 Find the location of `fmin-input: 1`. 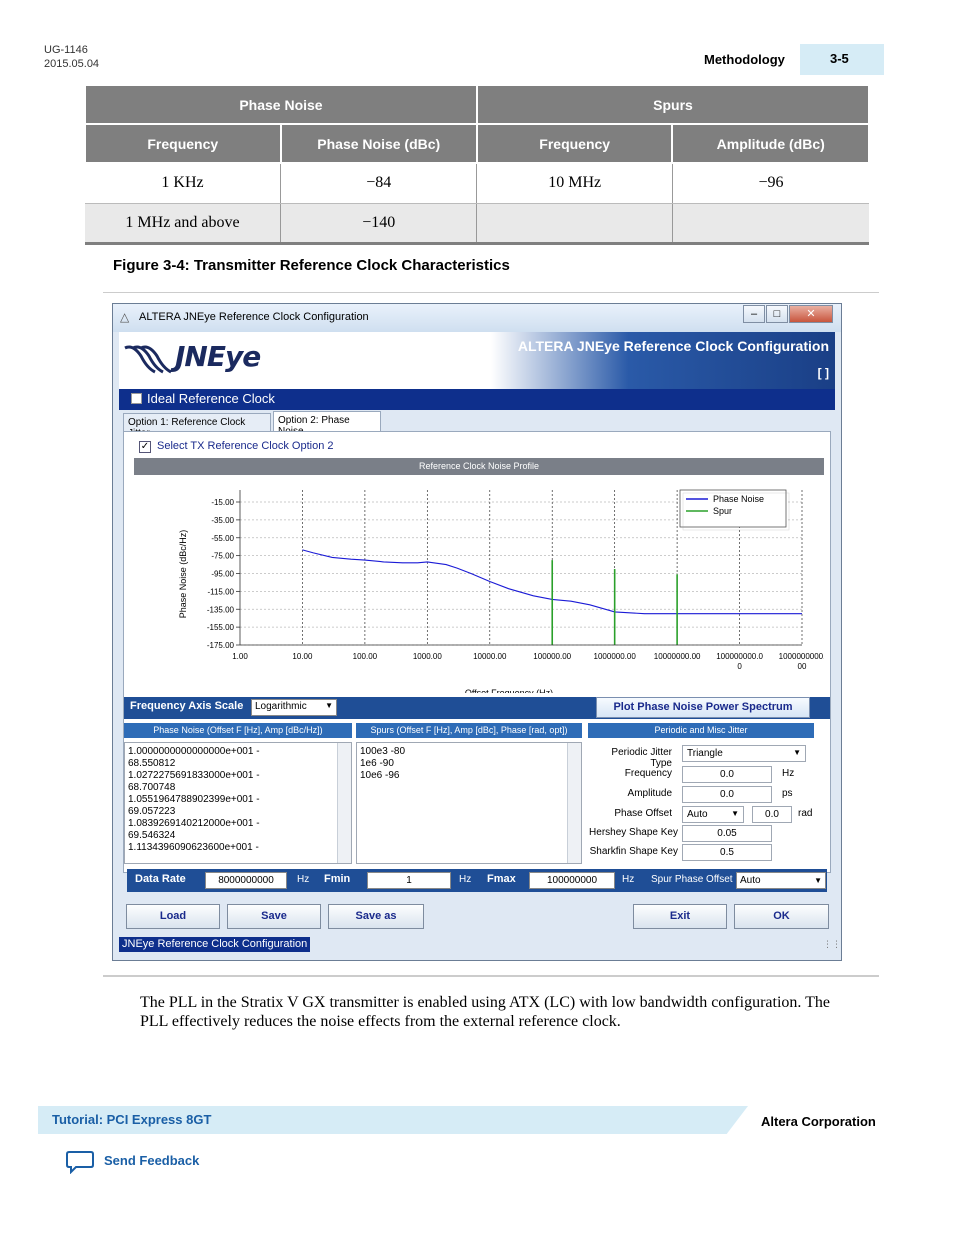

fmin-input: 1 is located at coordinates (409, 880).